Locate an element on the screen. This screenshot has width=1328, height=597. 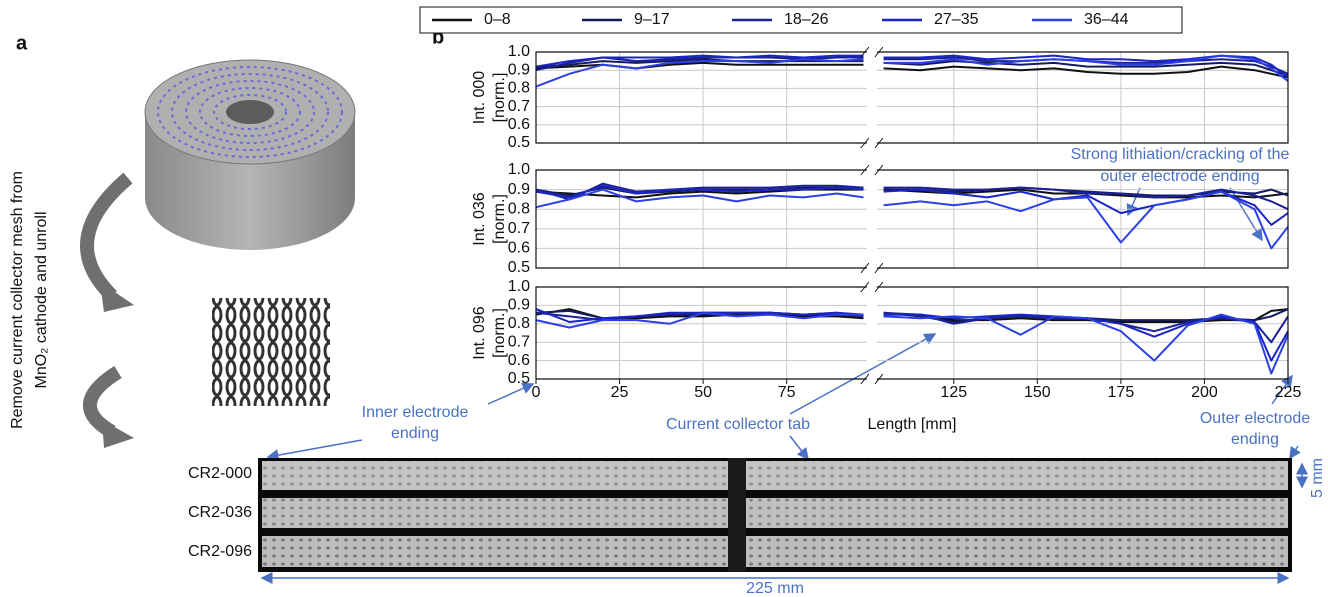
x-tick-label: 50 is located at coordinates (703, 392).